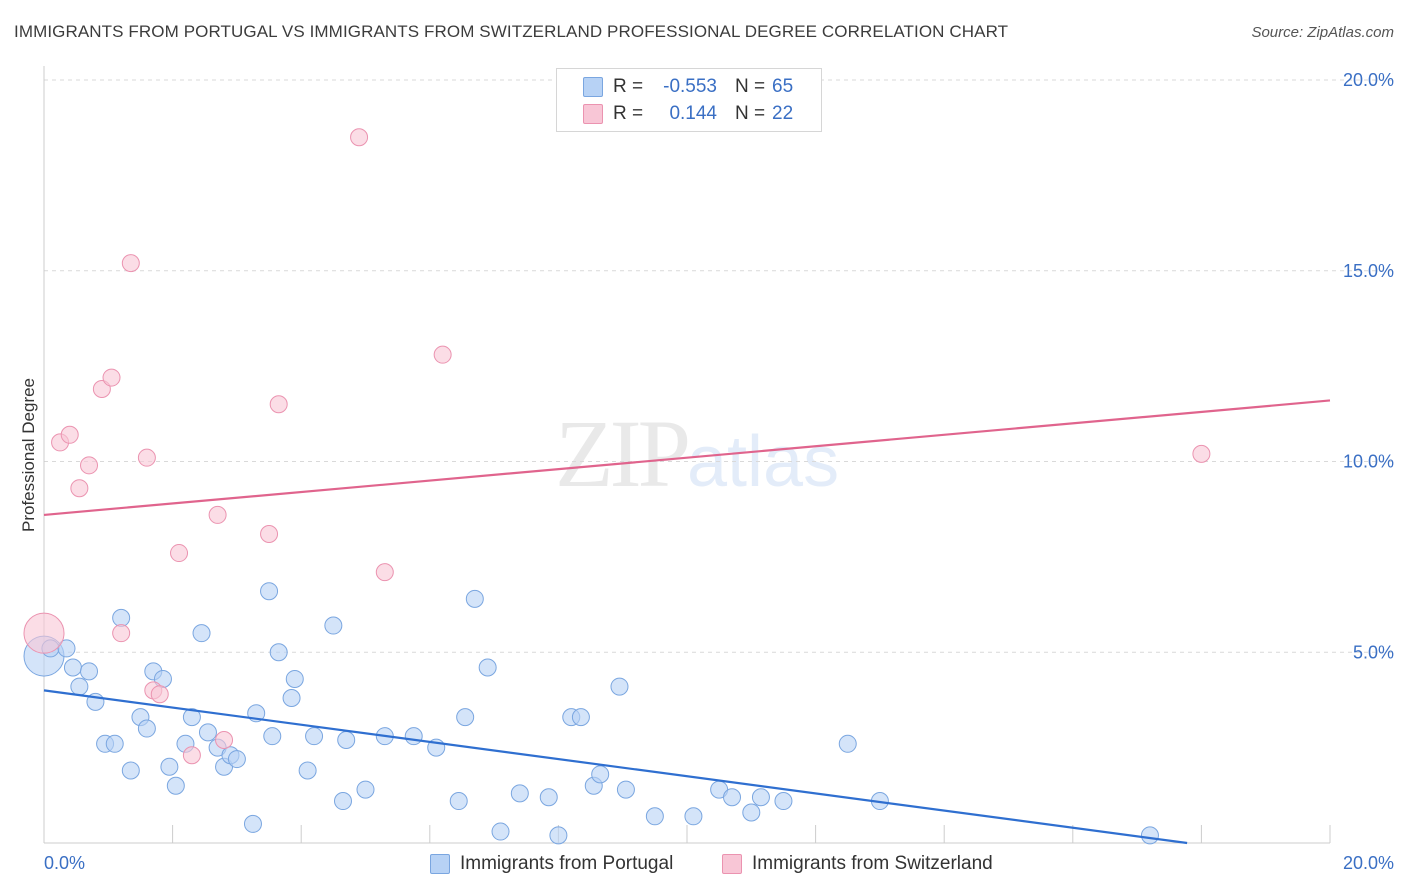  Describe the element at coordinates (1368, 271) in the screenshot. I see `y-tick-label: 15.0%` at that location.